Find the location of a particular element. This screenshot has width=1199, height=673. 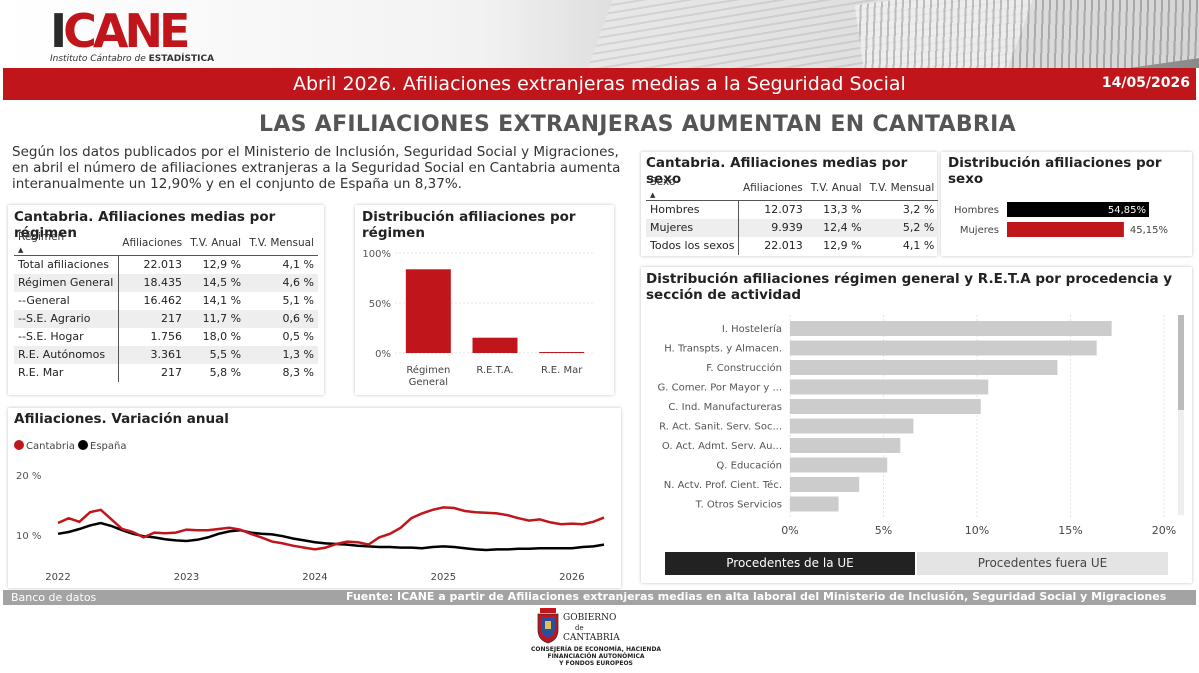

x-tick-label: 2022 is located at coordinates (57, 577).